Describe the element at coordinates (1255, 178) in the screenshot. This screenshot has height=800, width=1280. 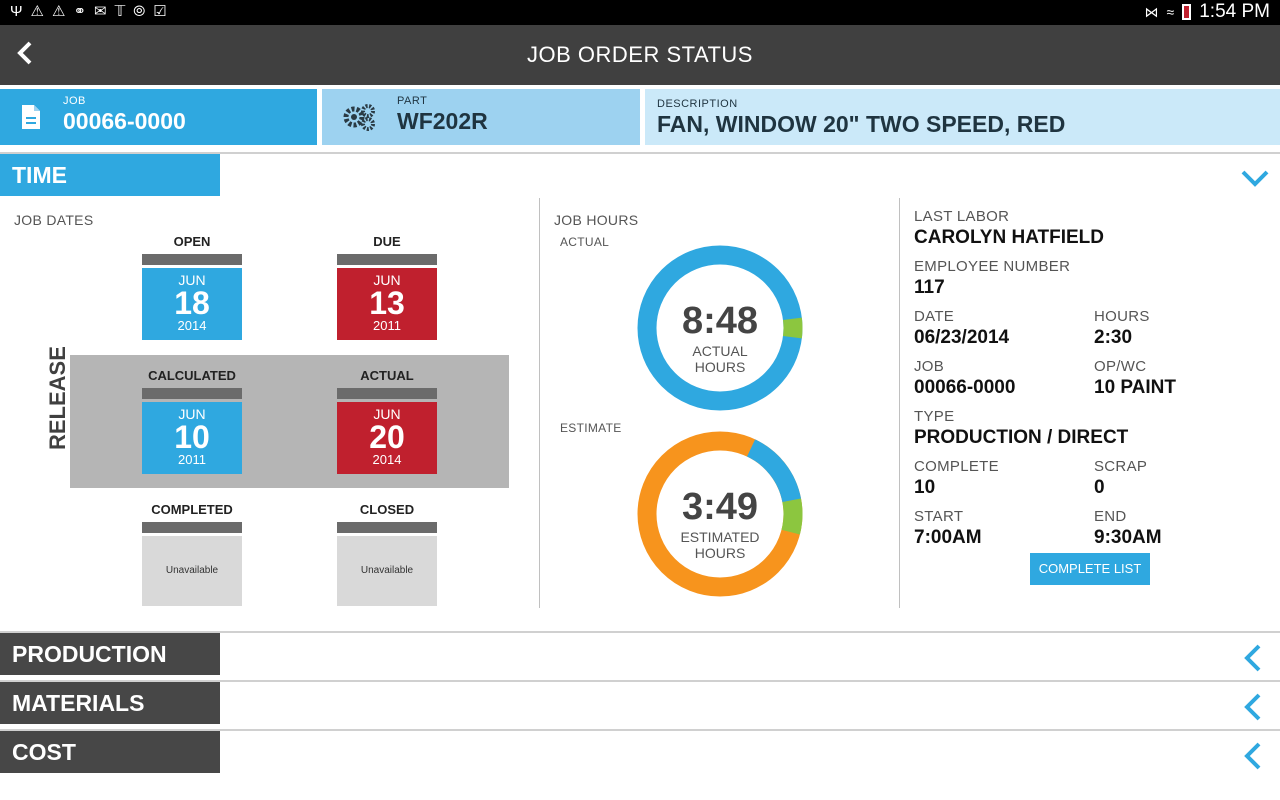
I see `chevron-down-icon` at that location.